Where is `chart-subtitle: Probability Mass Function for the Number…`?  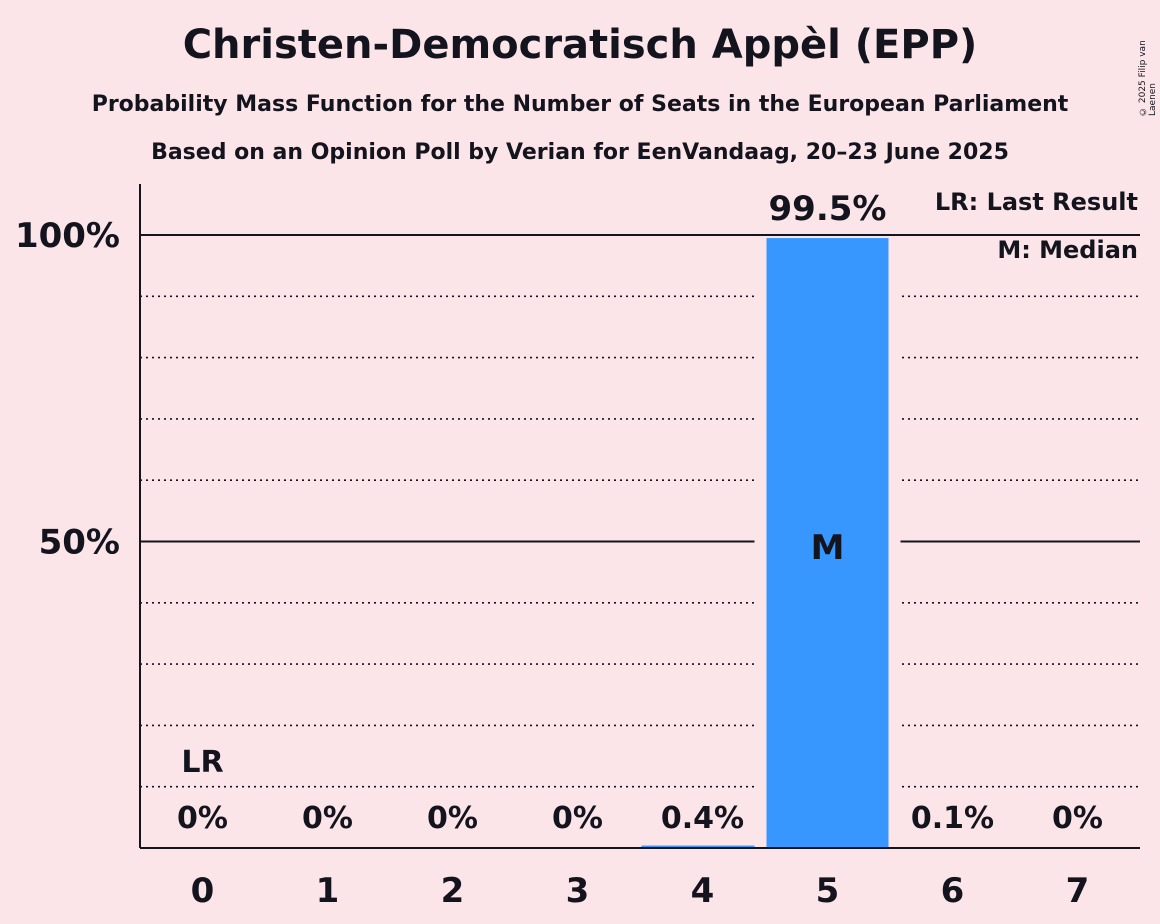 chart-subtitle: Probability Mass Function for the Number… is located at coordinates (580, 104).